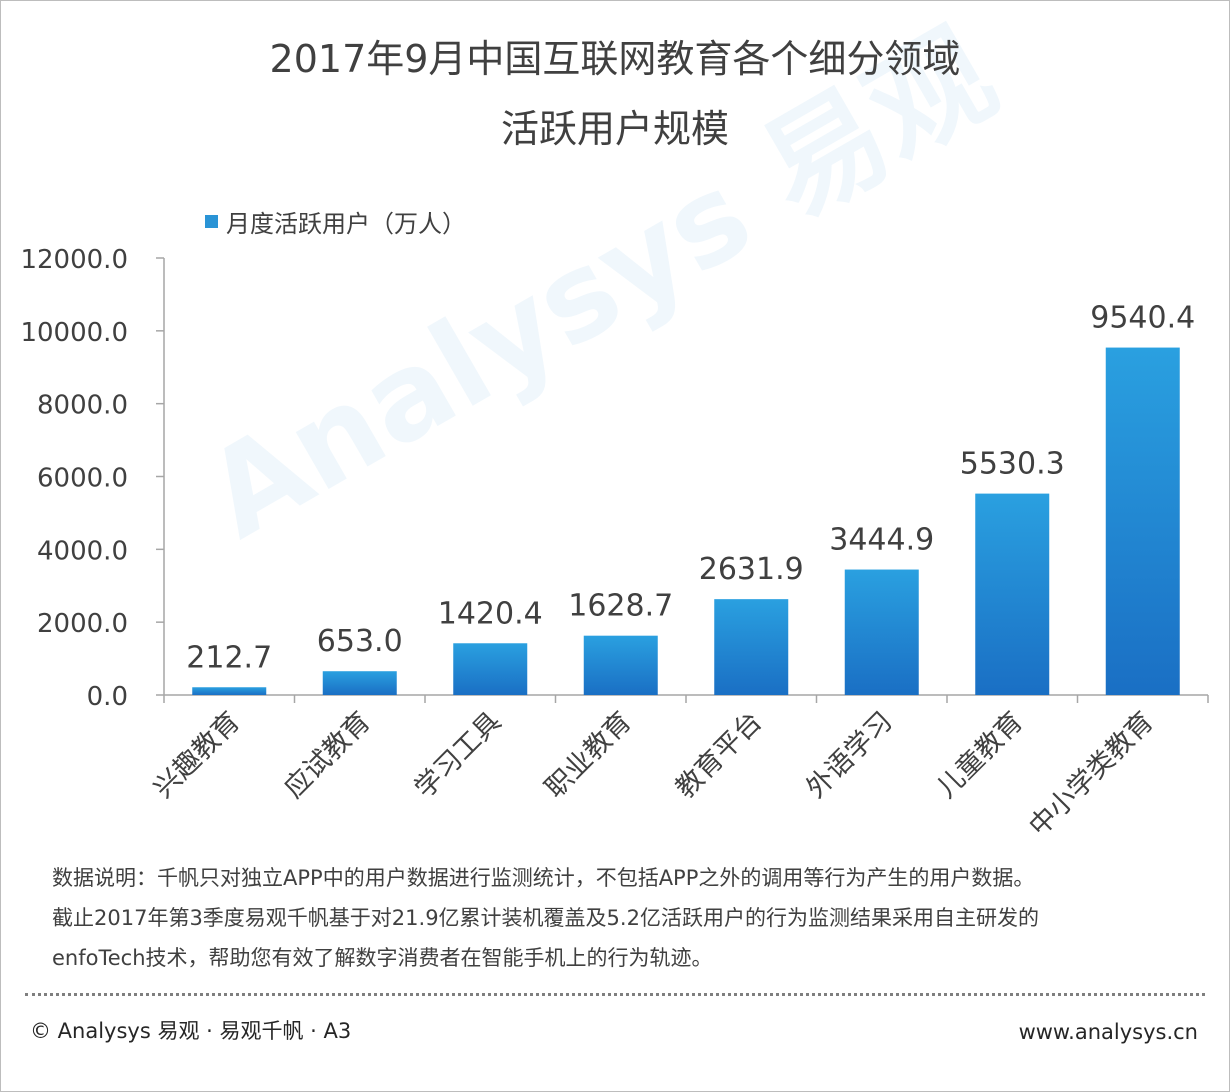 Image resolution: width=1230 pixels, height=1092 pixels. What do you see at coordinates (74, 260) in the screenshot?
I see `y-tick-label: 12000.0` at bounding box center [74, 260].